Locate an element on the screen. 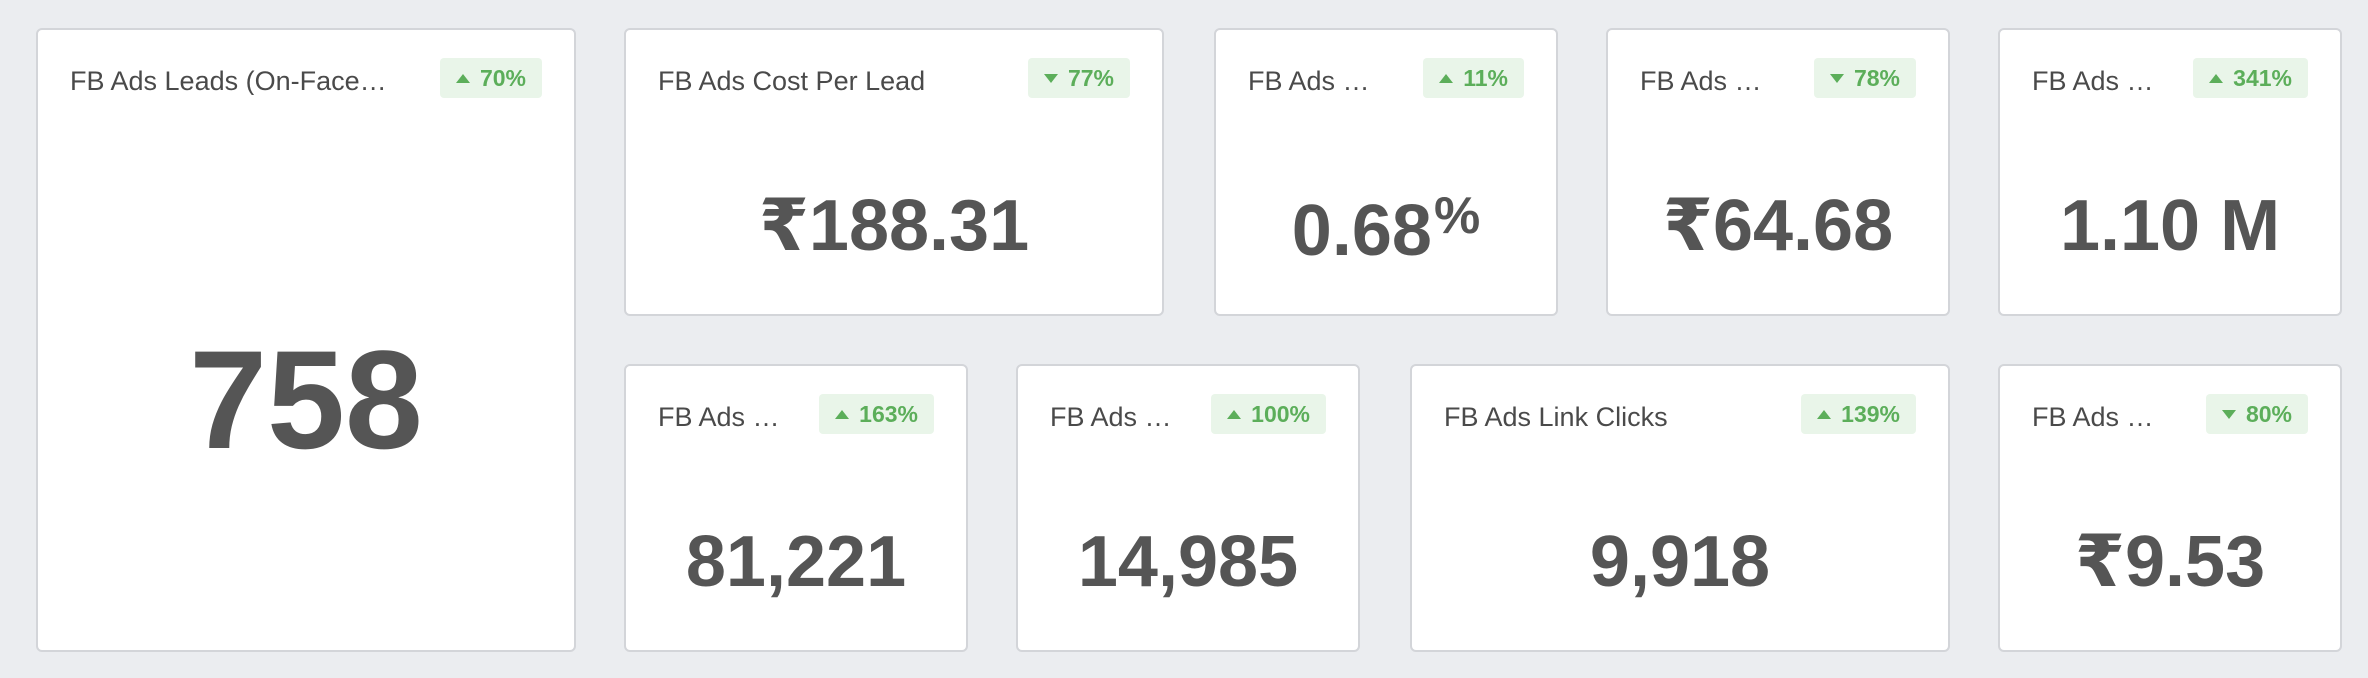 The image size is (2368, 678). kpi-value: 1.10 M is located at coordinates (2170, 226).